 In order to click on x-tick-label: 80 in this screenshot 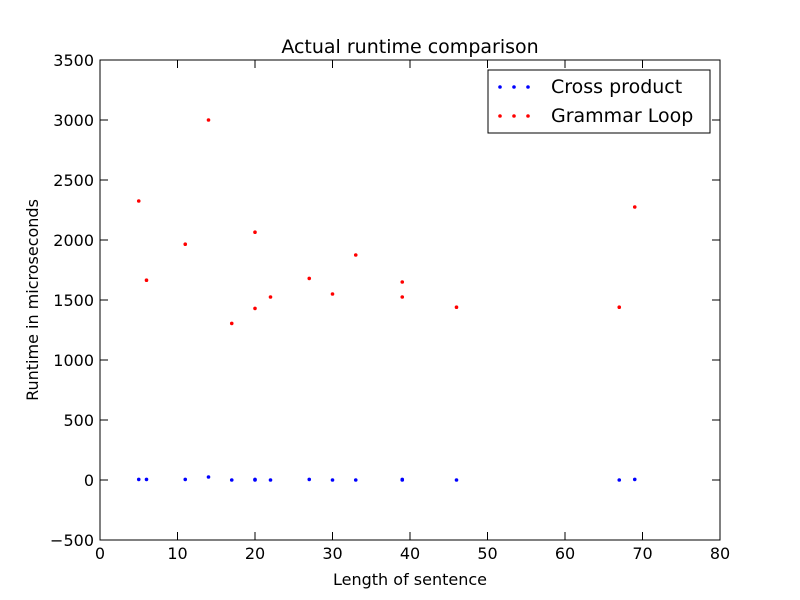, I will do `click(720, 553)`.